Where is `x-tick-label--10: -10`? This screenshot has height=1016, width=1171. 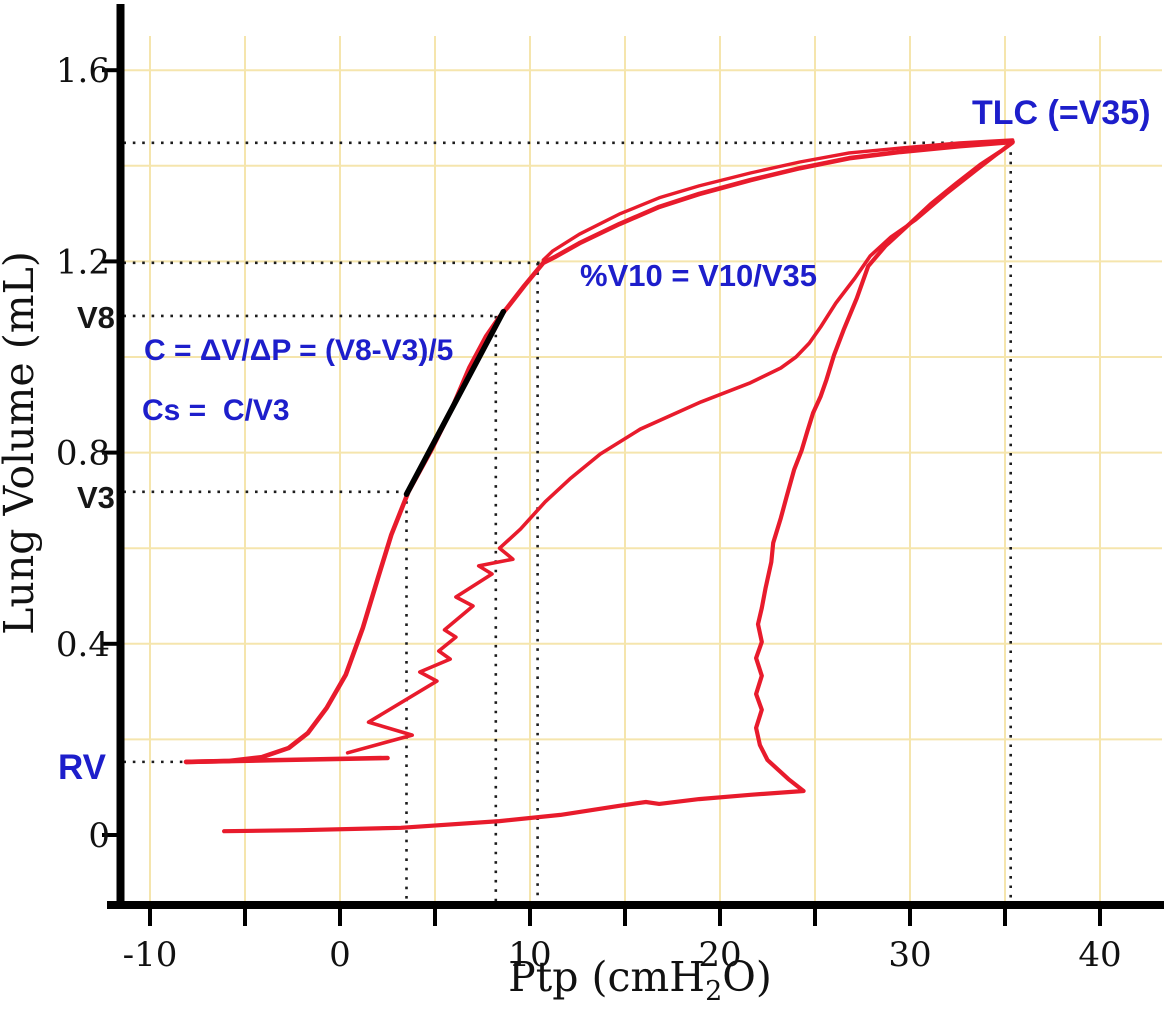 x-tick-label--10: -10 is located at coordinates (150, 955).